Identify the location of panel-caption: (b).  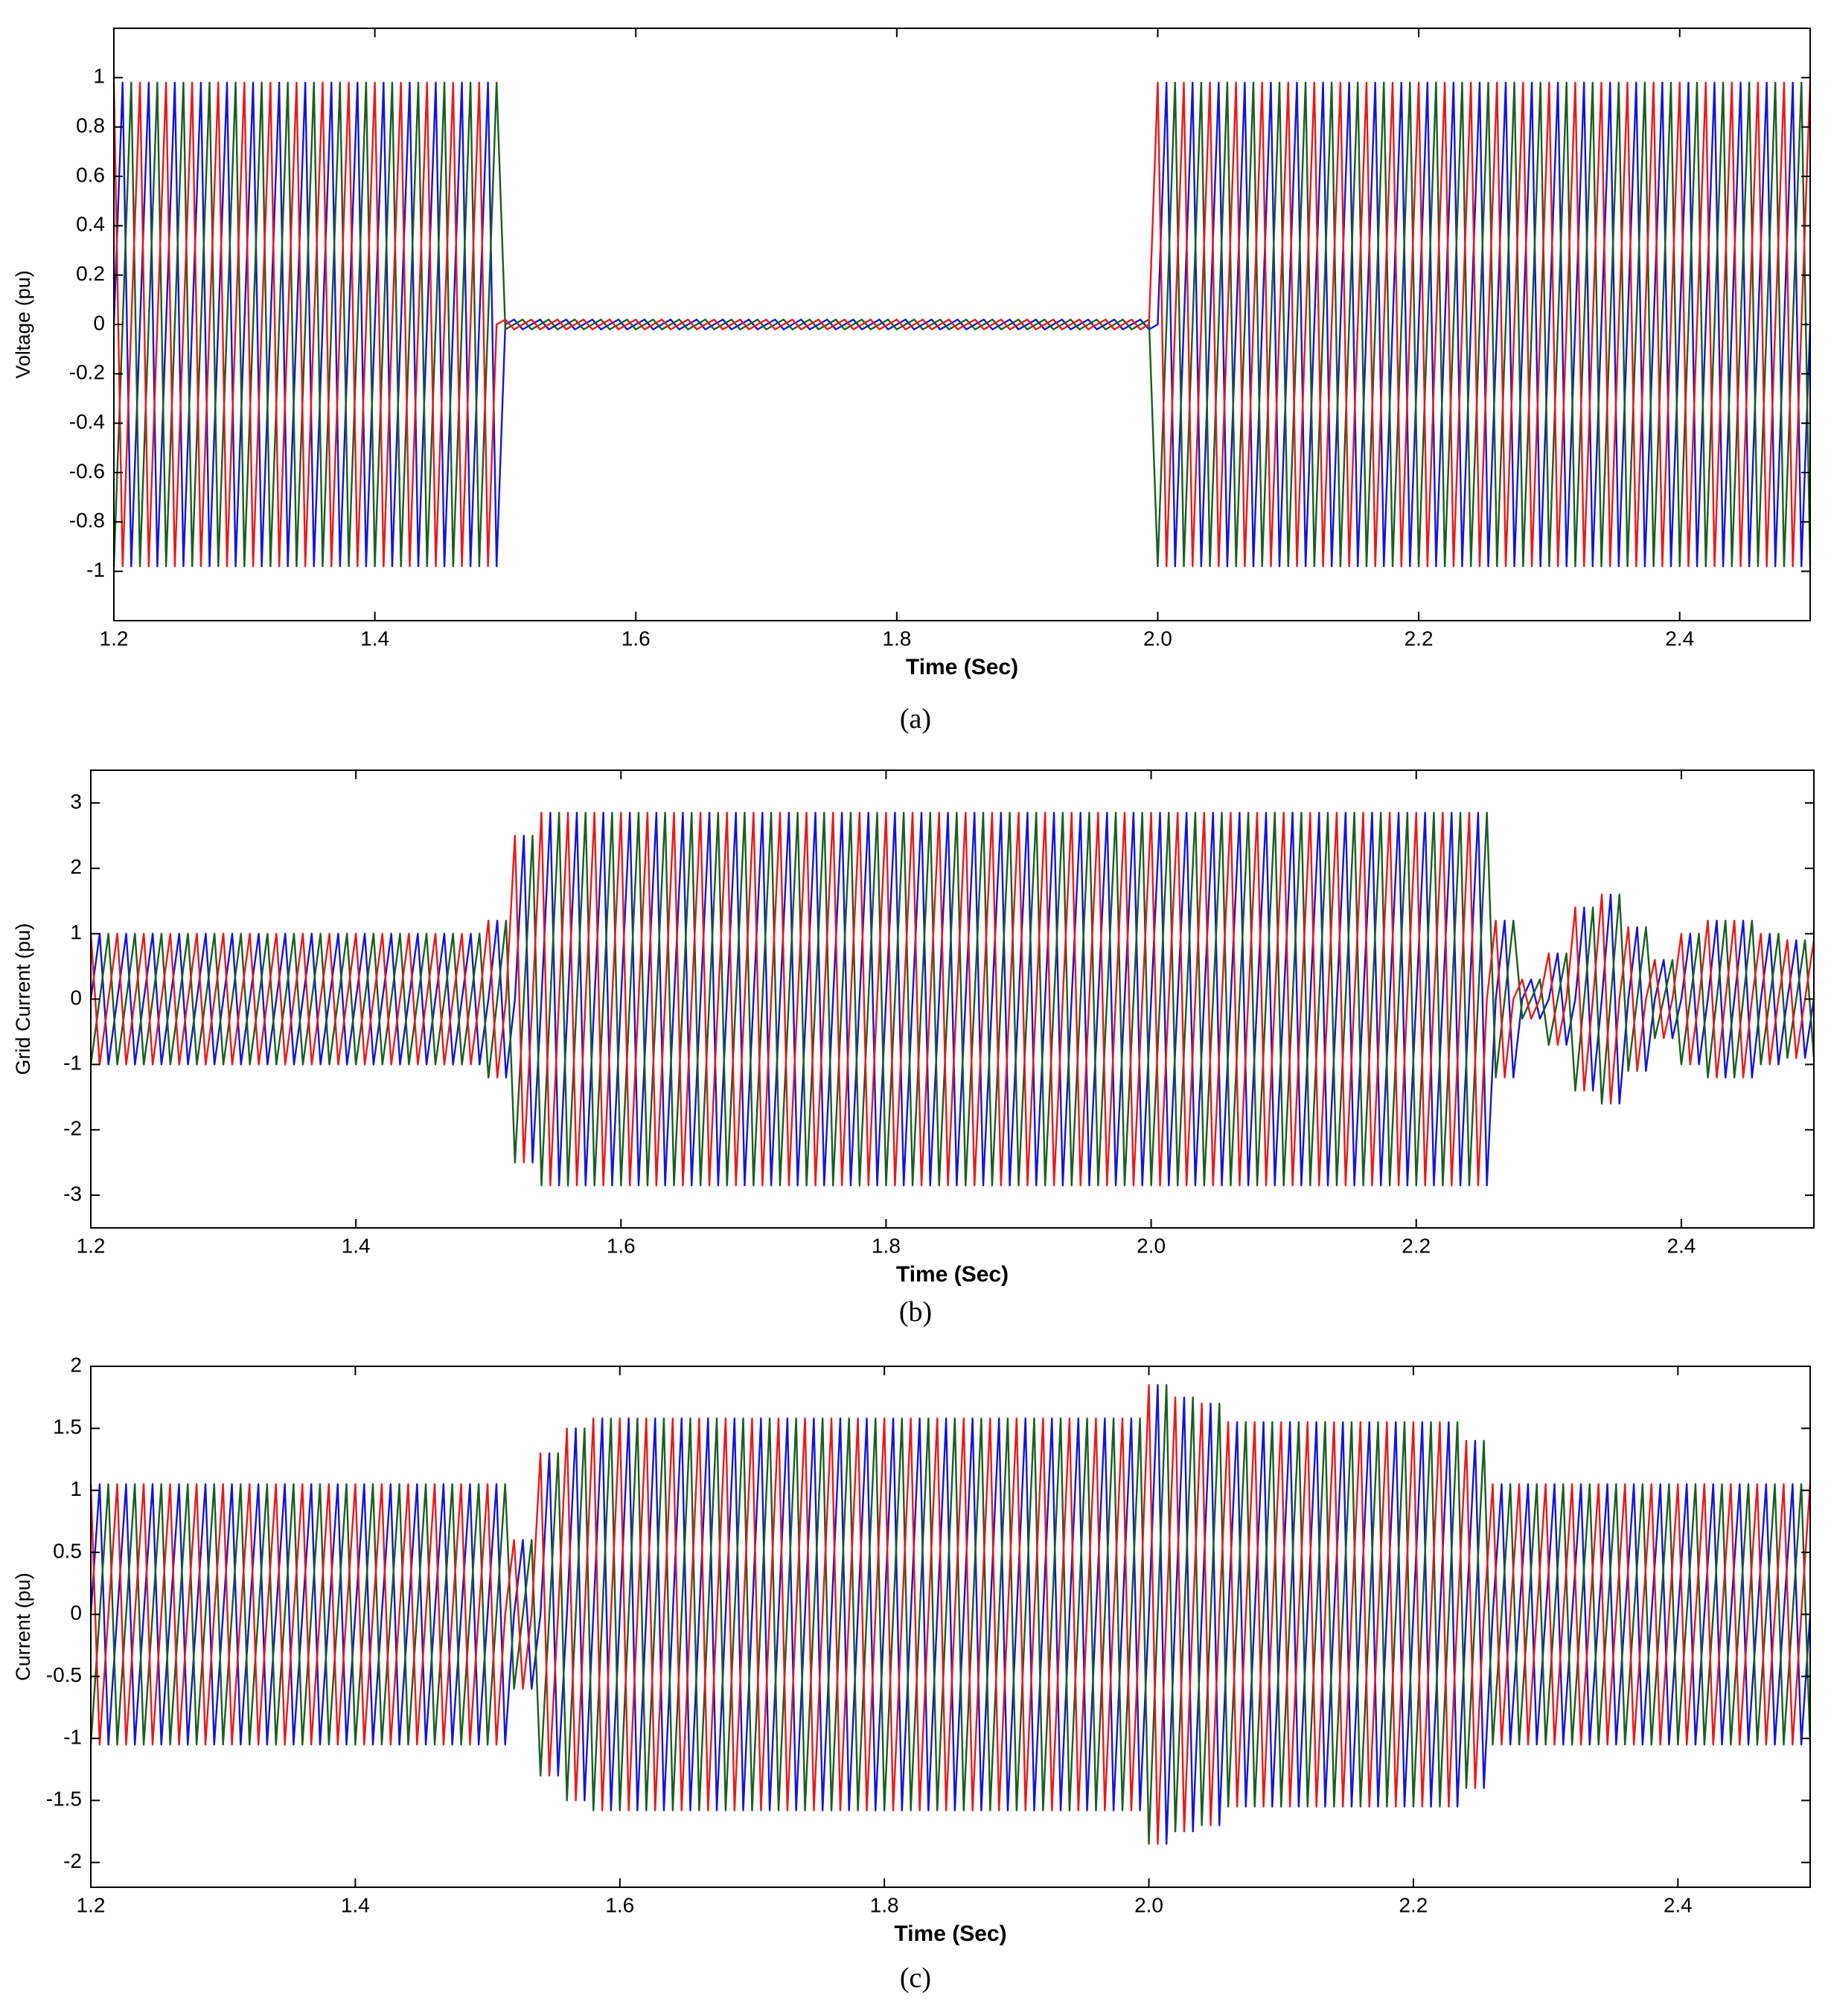
(915, 1312).